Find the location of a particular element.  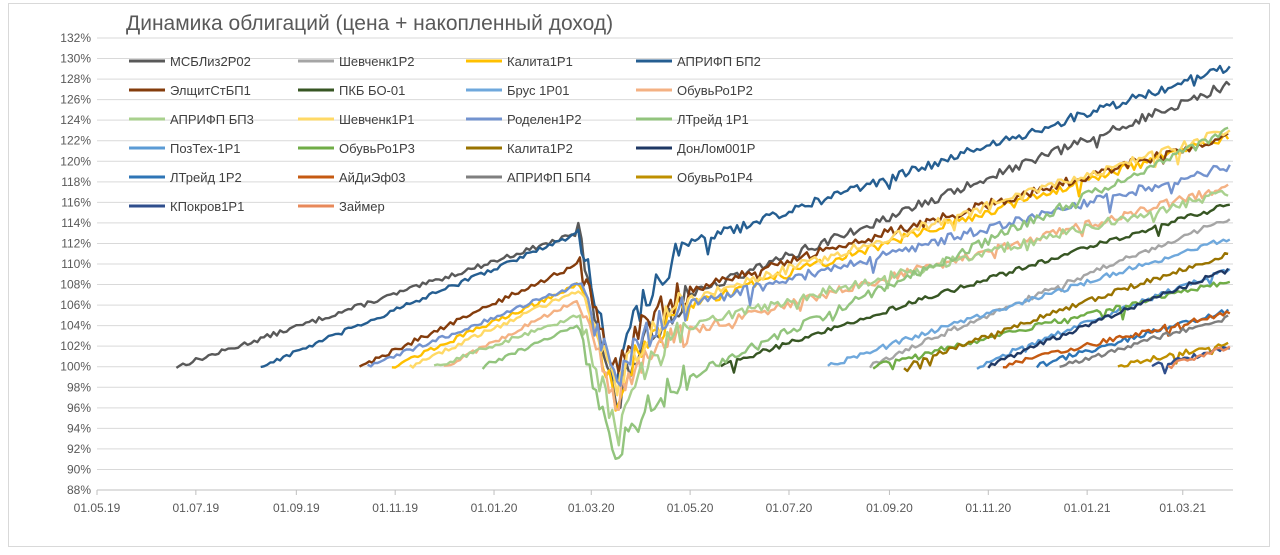

y-tick-label: 94% is located at coordinates (79, 428).